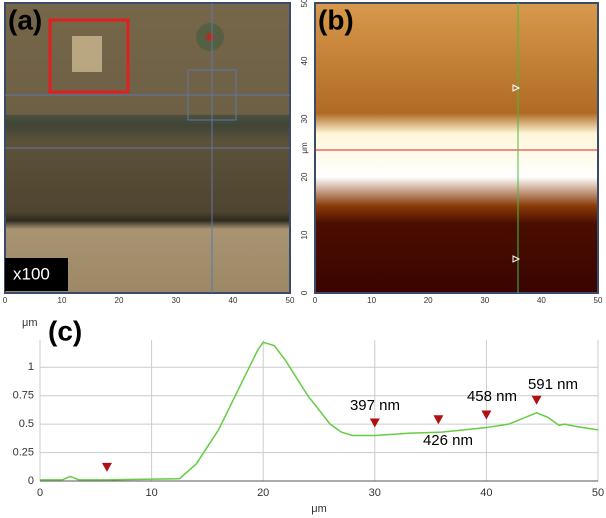  Describe the element at coordinates (553, 384) in the screenshot. I see `annotation: 591 nm` at that location.